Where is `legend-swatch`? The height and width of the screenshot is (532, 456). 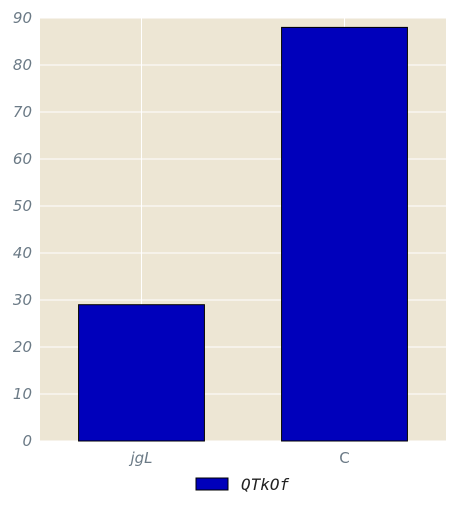 legend-swatch is located at coordinates (212, 484).